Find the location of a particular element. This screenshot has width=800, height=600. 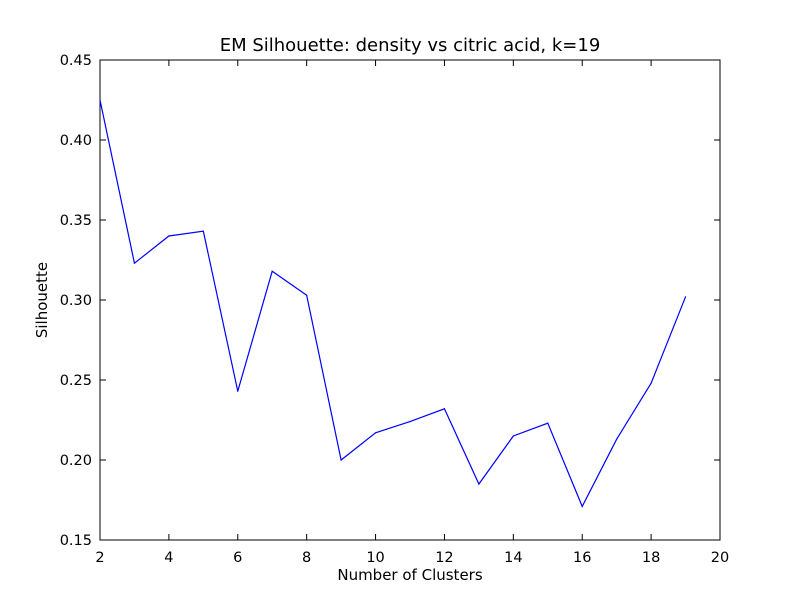

y-tick-label: 0.45 is located at coordinates (76, 61).